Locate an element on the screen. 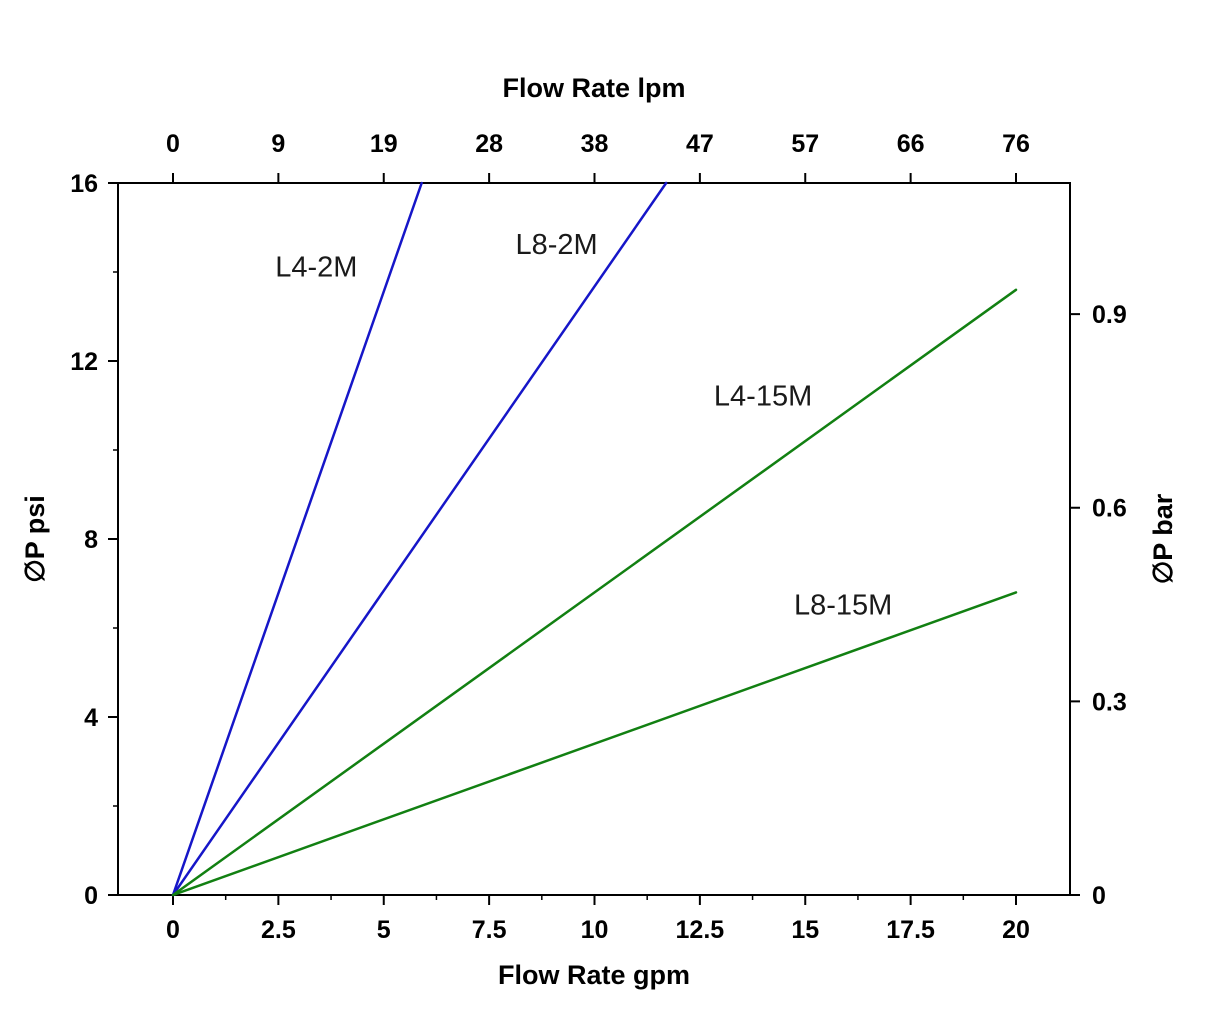  x-axis-tick-label: 5 is located at coordinates (384, 930).